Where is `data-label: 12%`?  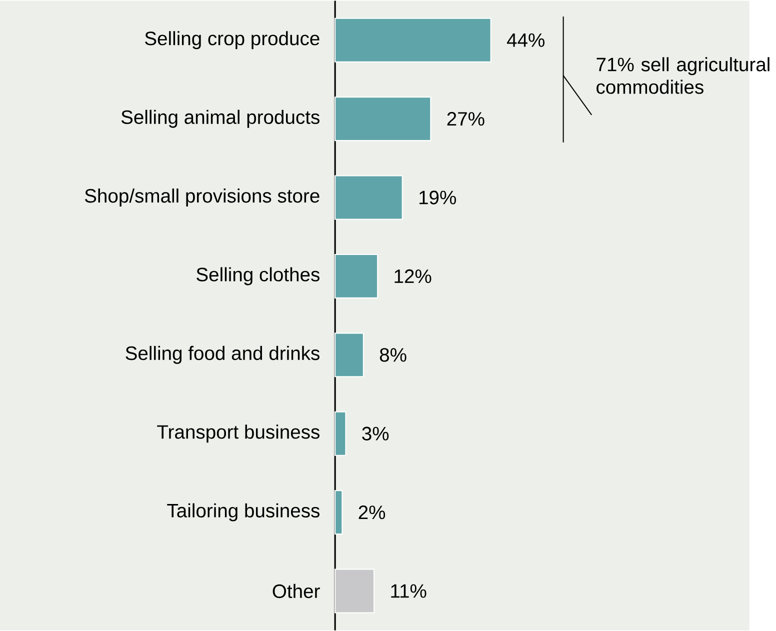 data-label: 12% is located at coordinates (413, 276).